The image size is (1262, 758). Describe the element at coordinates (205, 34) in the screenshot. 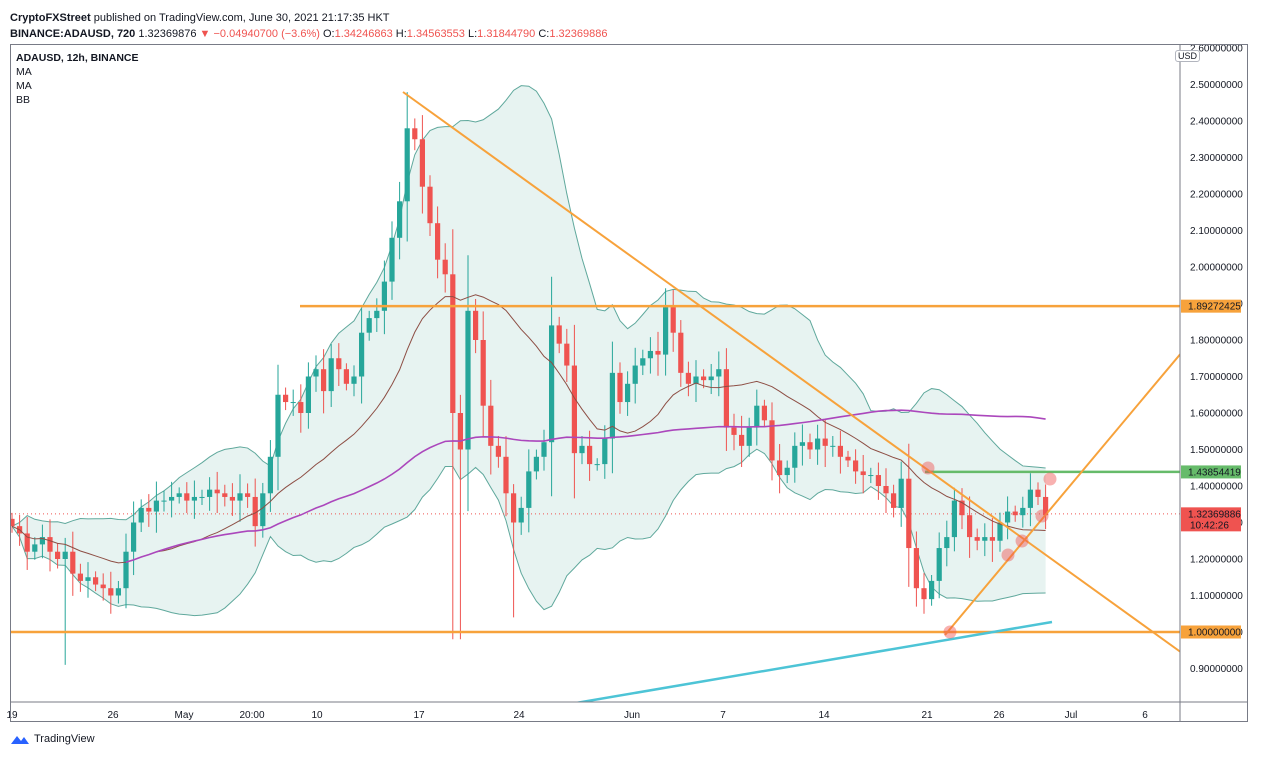

I see `down-arrow-icon: ▼` at that location.